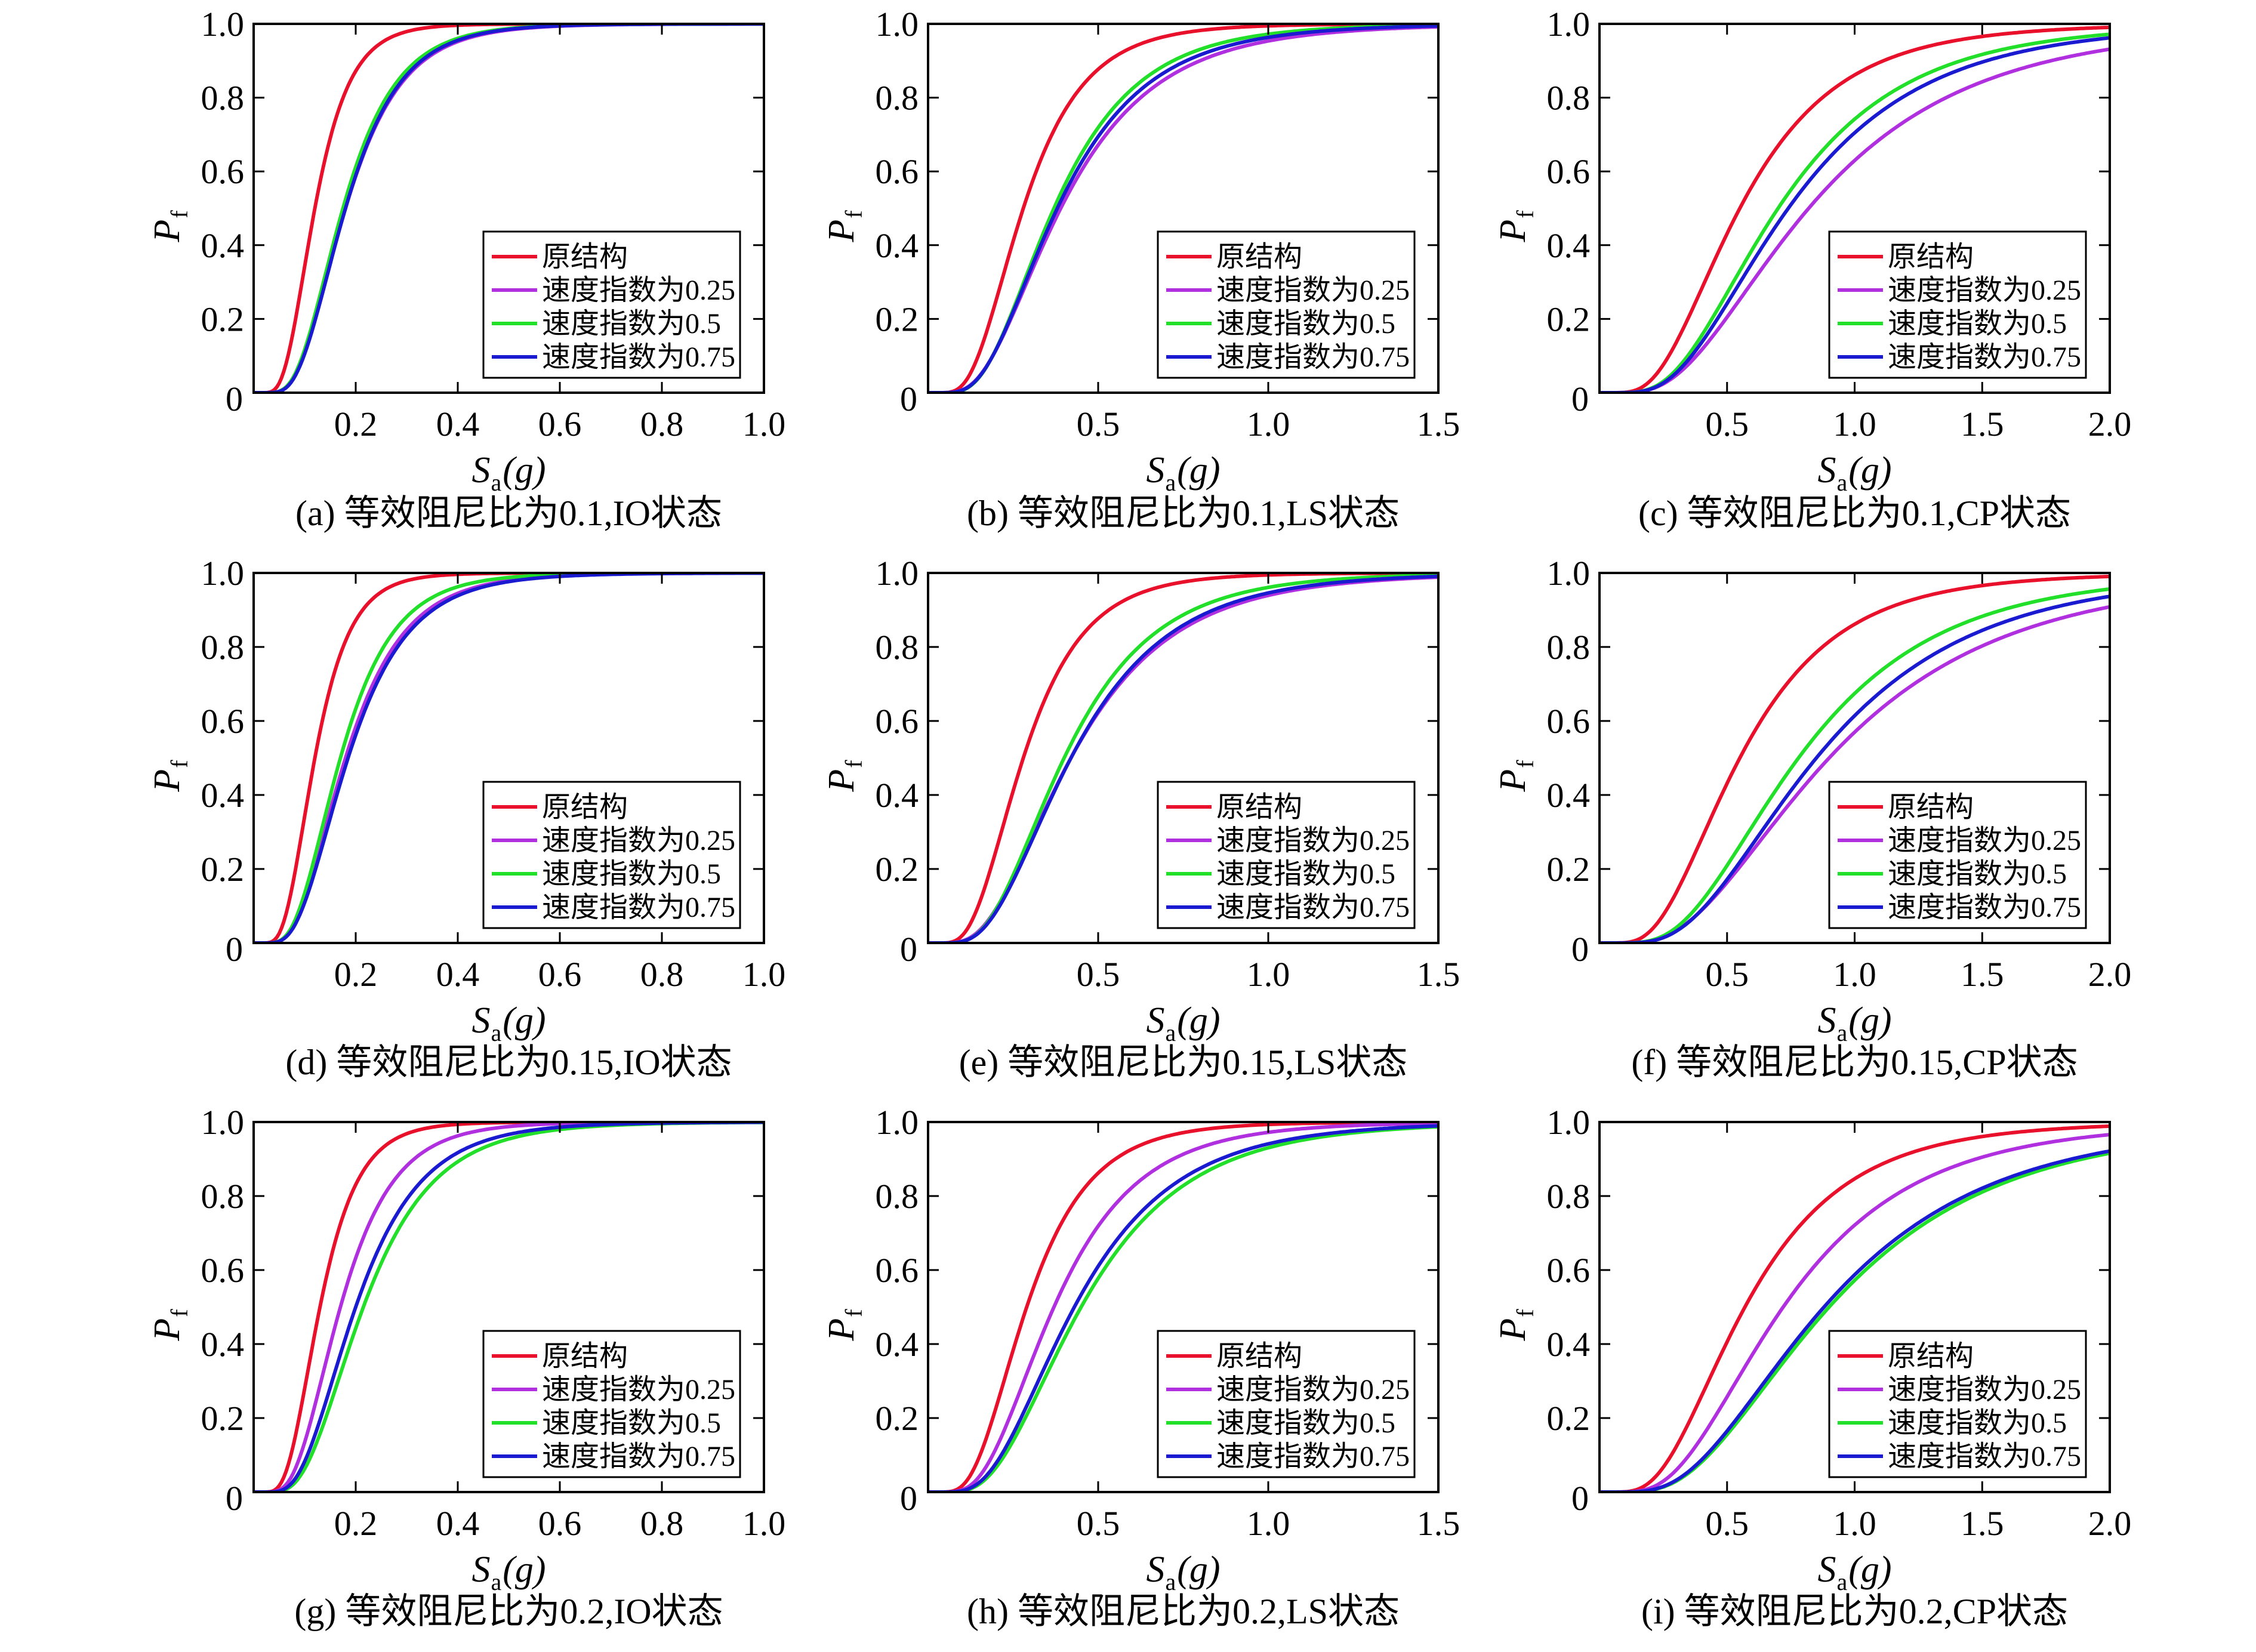 The width and height of the screenshot is (2256, 1652). I want to click on panel-caption: (h) 等效阻尼比为0.2,LS状态, so click(1183, 1612).